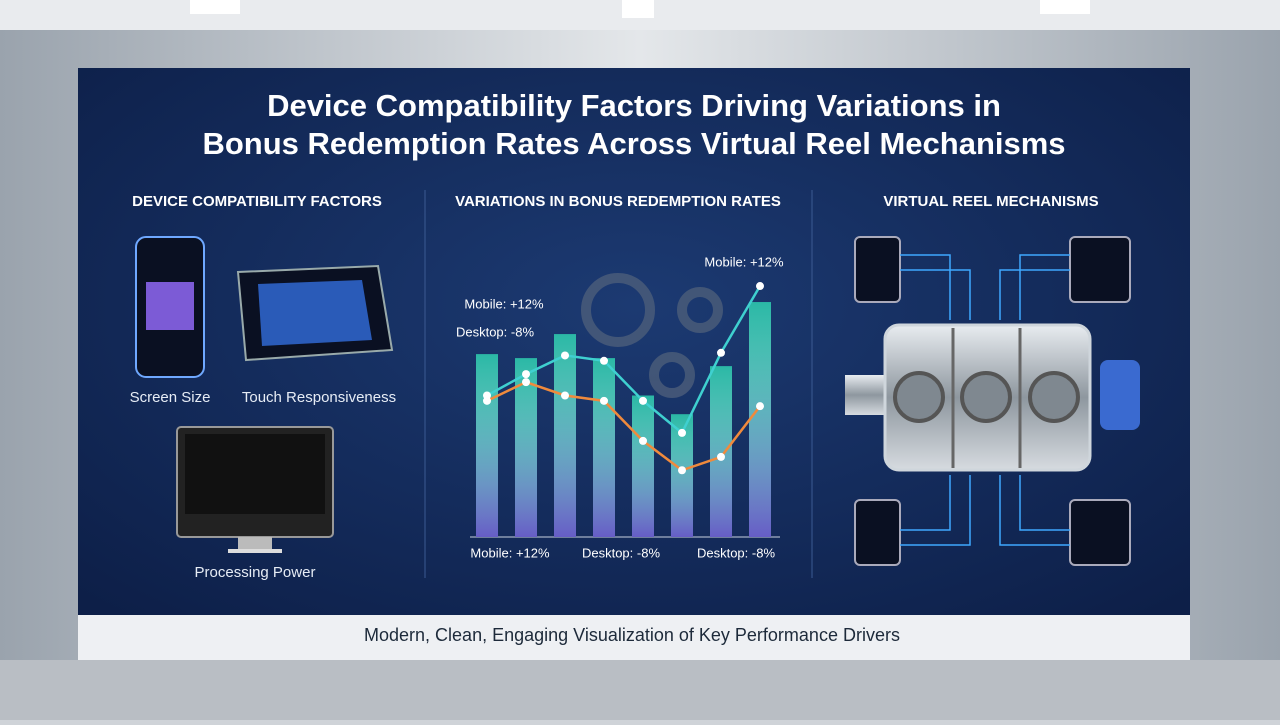 This screenshot has width=1280, height=725. Describe the element at coordinates (495, 331) in the screenshot. I see `annotation: Desktop: -8%` at that location.